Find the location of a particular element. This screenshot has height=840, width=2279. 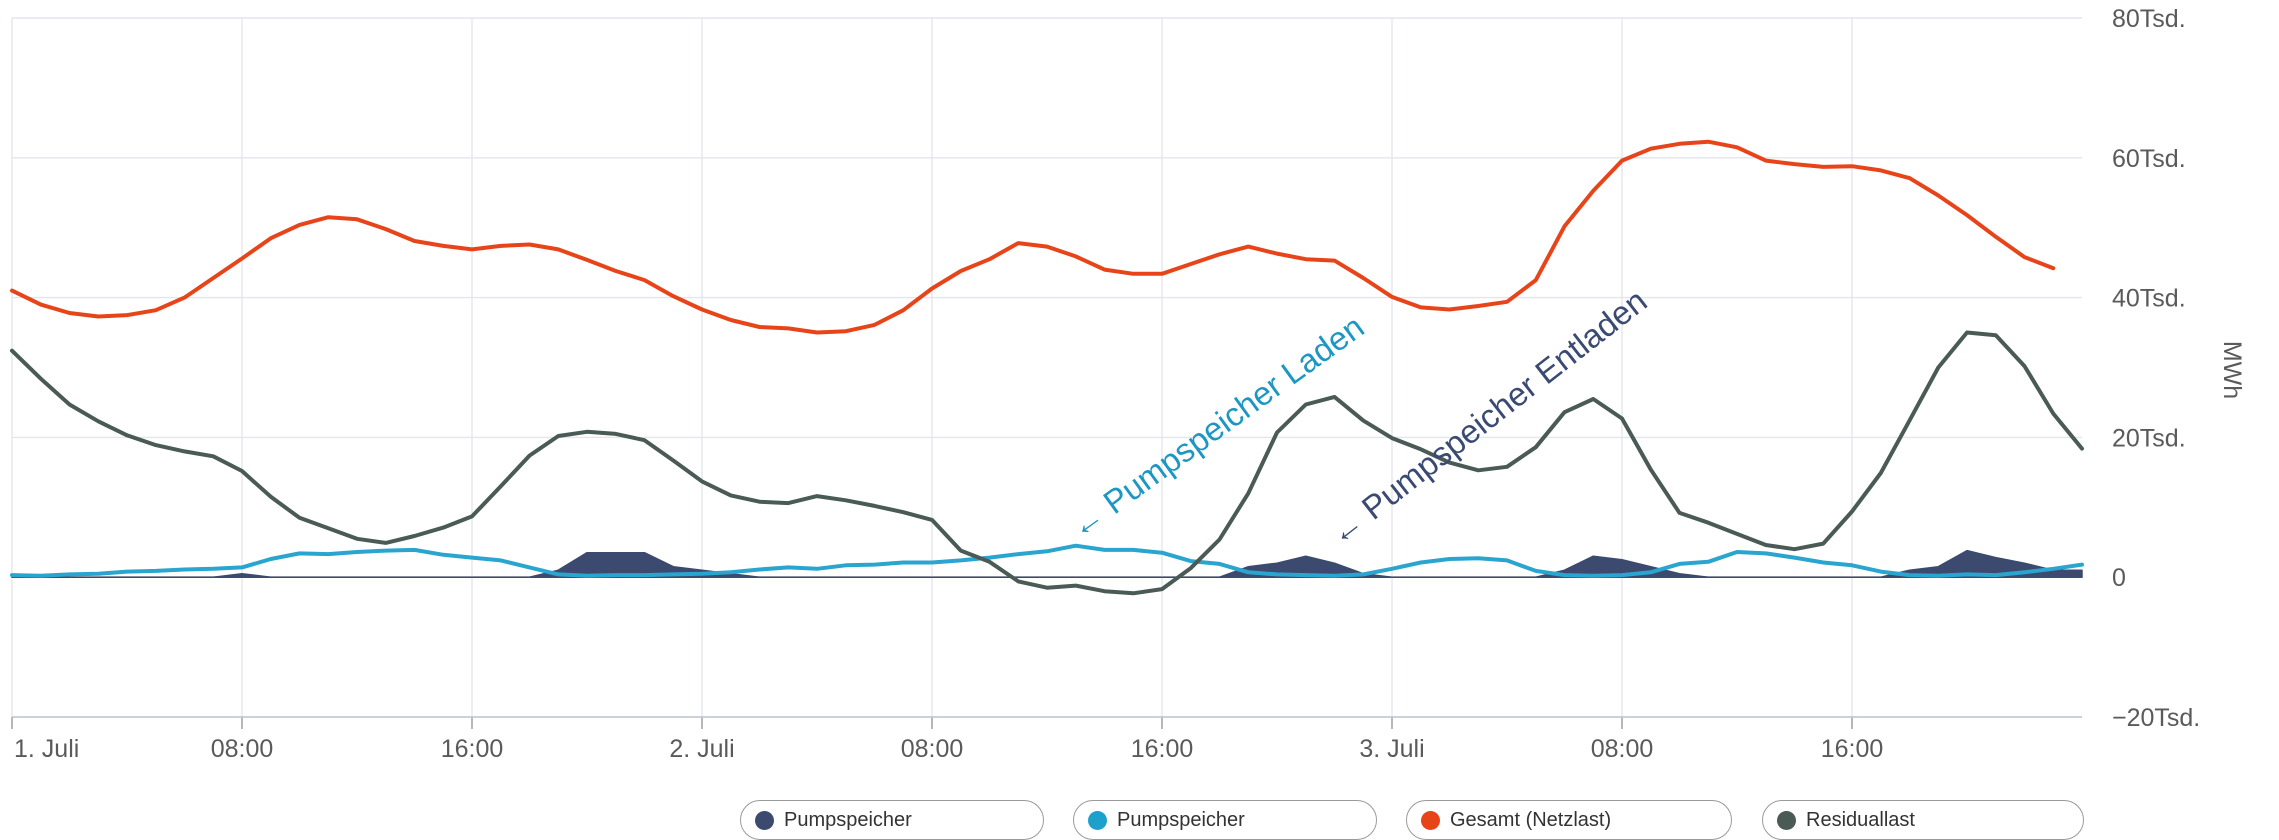

y-tick-label: 80Tsd. is located at coordinates (2149, 19).